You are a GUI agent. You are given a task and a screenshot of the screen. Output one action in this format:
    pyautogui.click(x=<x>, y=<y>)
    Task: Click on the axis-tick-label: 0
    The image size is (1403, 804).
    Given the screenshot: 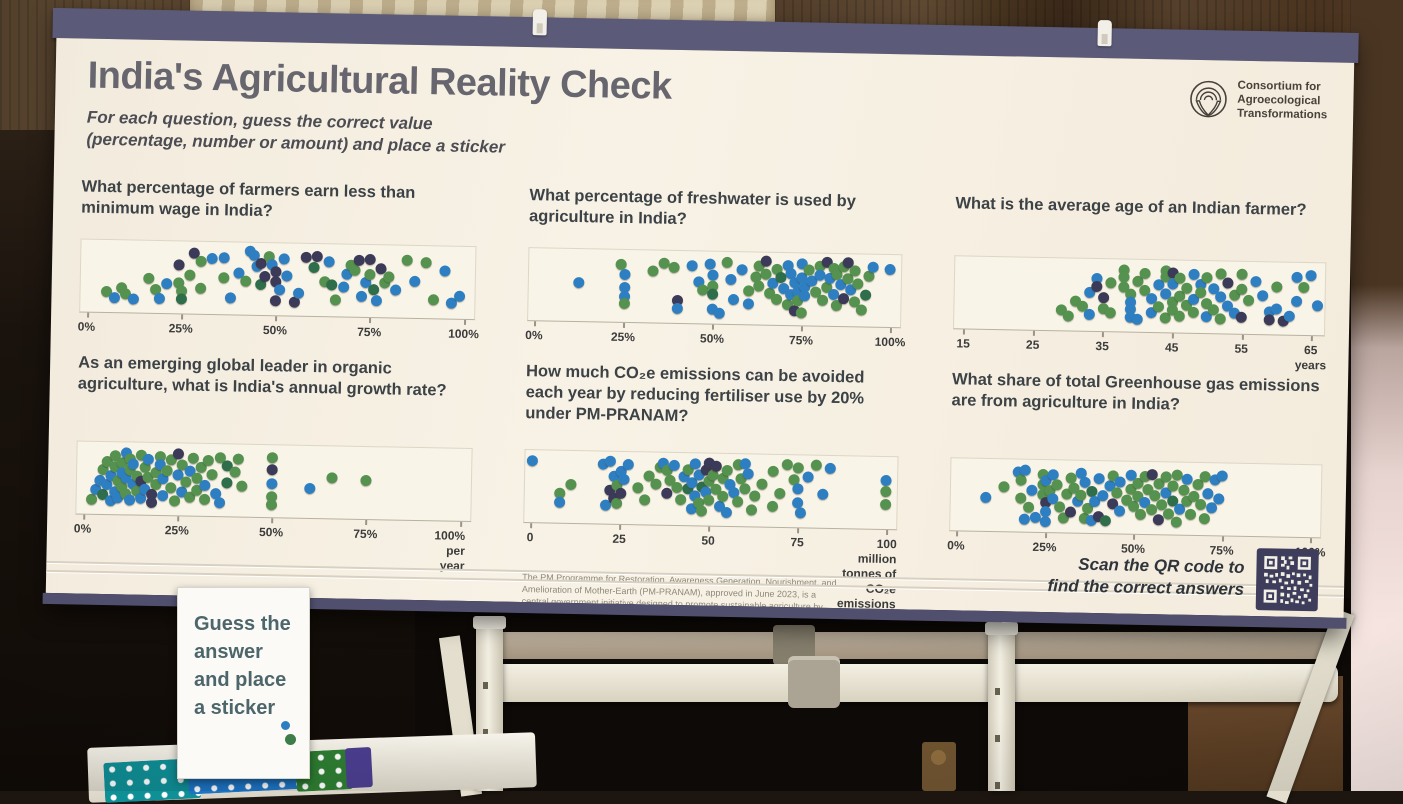 What is the action you would take?
    pyautogui.click(x=530, y=537)
    